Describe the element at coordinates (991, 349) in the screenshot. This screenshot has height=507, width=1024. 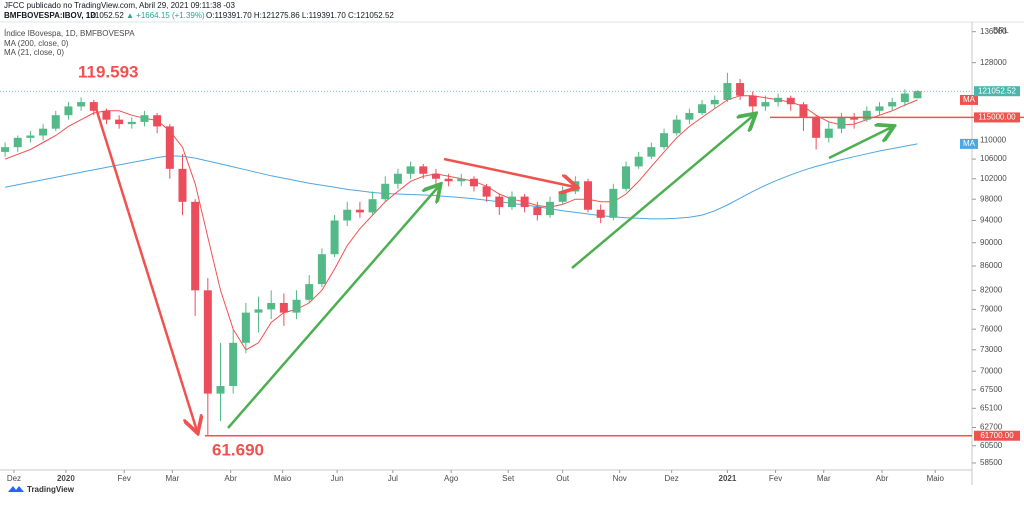
I see `y-tick-label: 73000` at that location.